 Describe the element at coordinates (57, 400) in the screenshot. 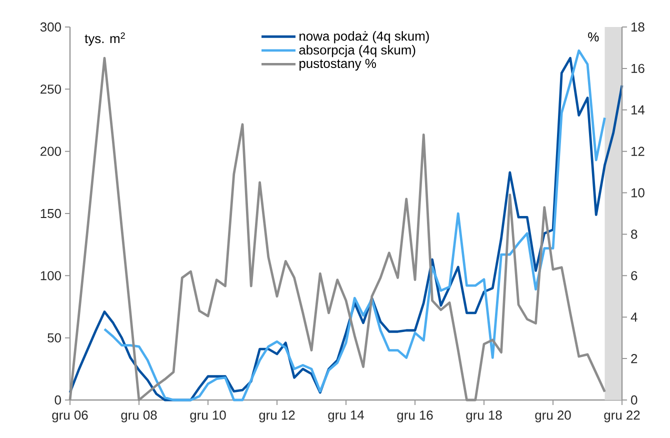

I see `y-tick-label: 0` at that location.